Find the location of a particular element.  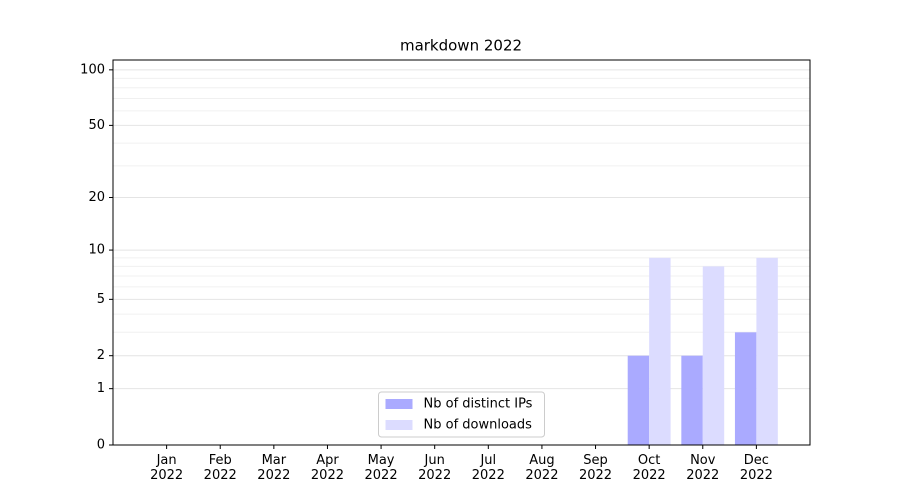

x-tick-label: Apr 2022 is located at coordinates (327, 468).